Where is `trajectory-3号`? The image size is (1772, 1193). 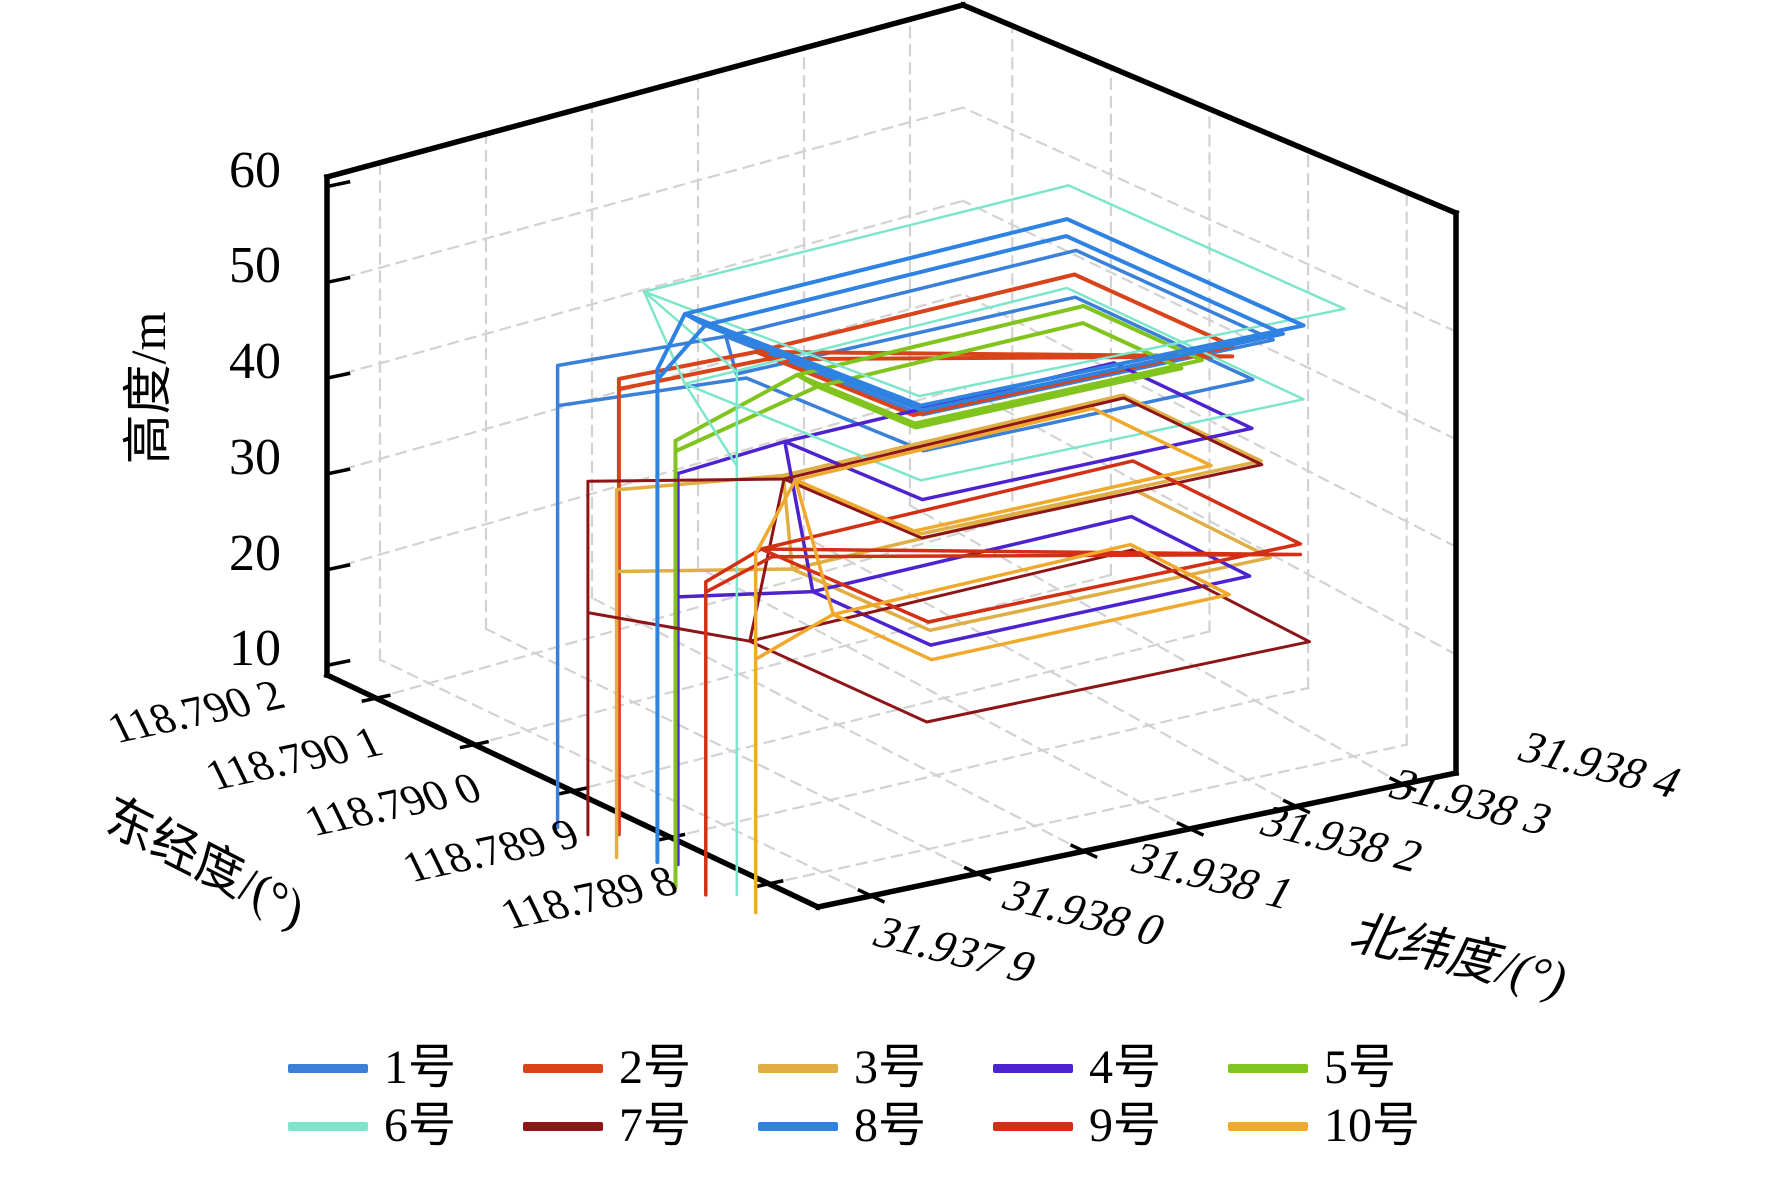
trajectory-3号 is located at coordinates (943, 626).